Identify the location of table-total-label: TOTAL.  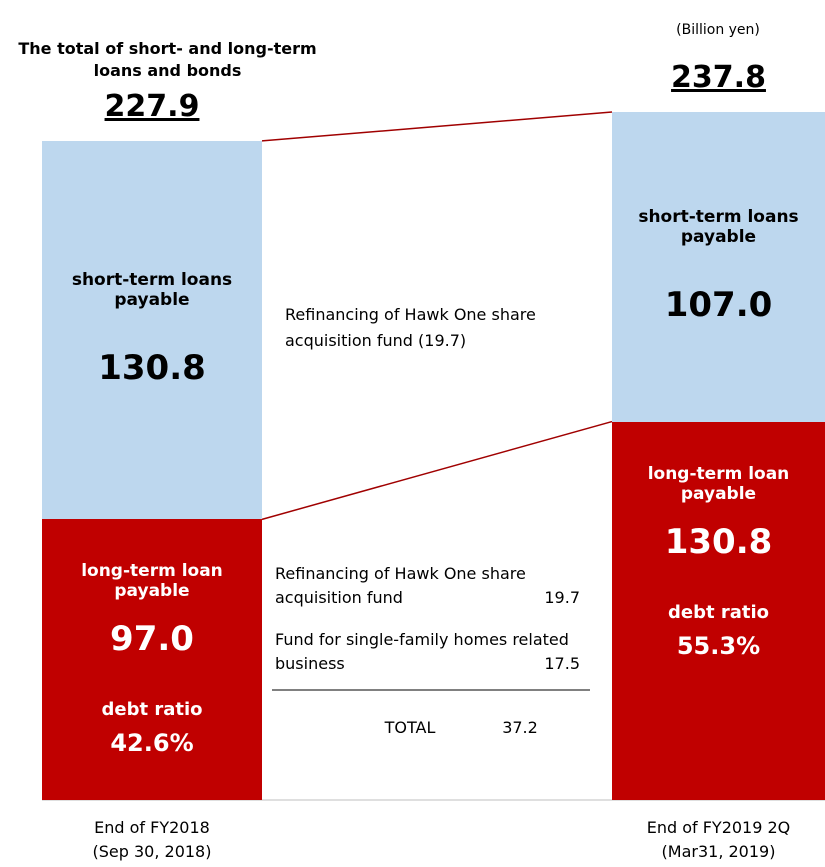
(410, 727).